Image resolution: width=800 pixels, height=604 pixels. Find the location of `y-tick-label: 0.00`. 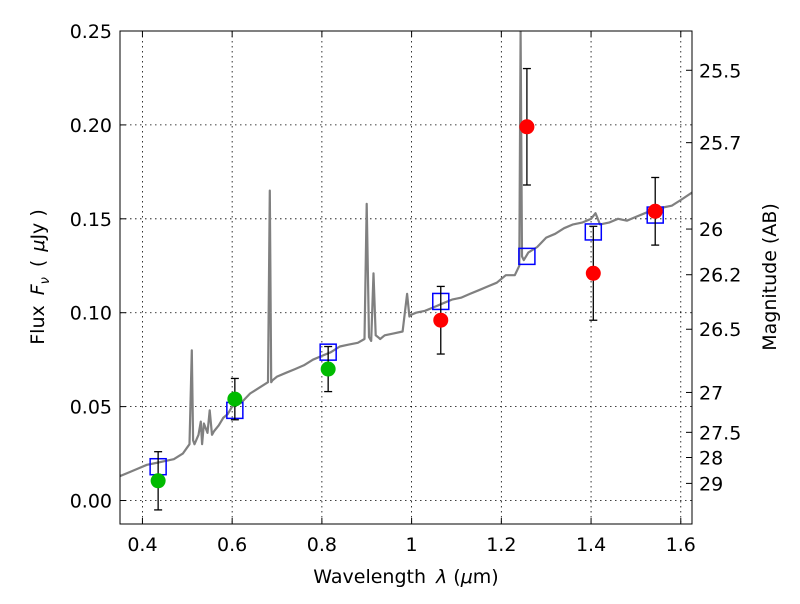

y-tick-label: 0.00 is located at coordinates (91, 502).